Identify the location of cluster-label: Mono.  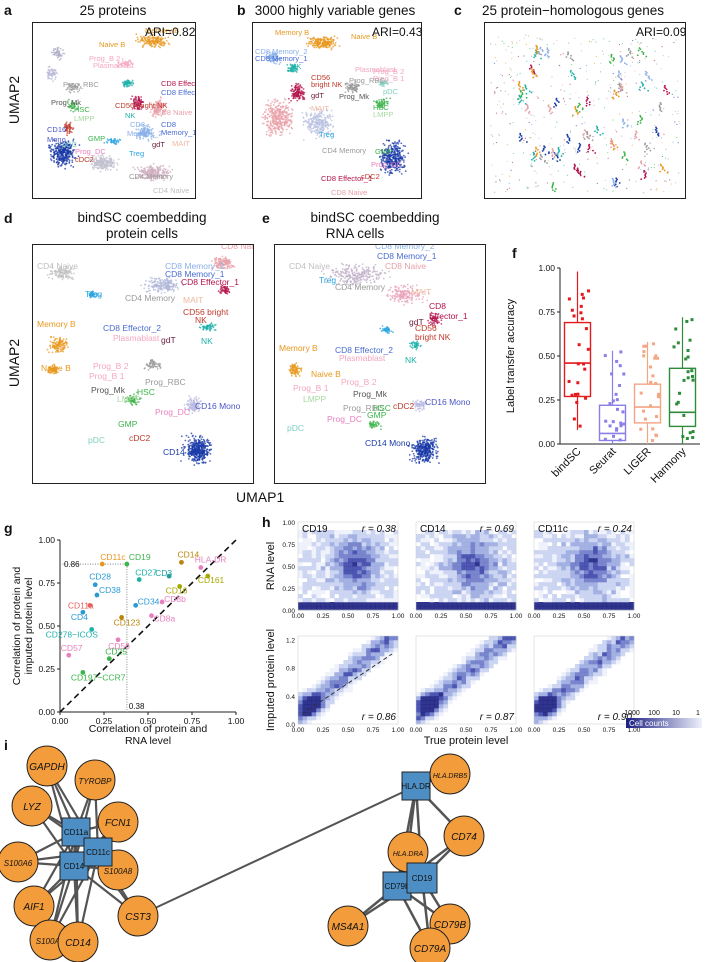
(56, 139).